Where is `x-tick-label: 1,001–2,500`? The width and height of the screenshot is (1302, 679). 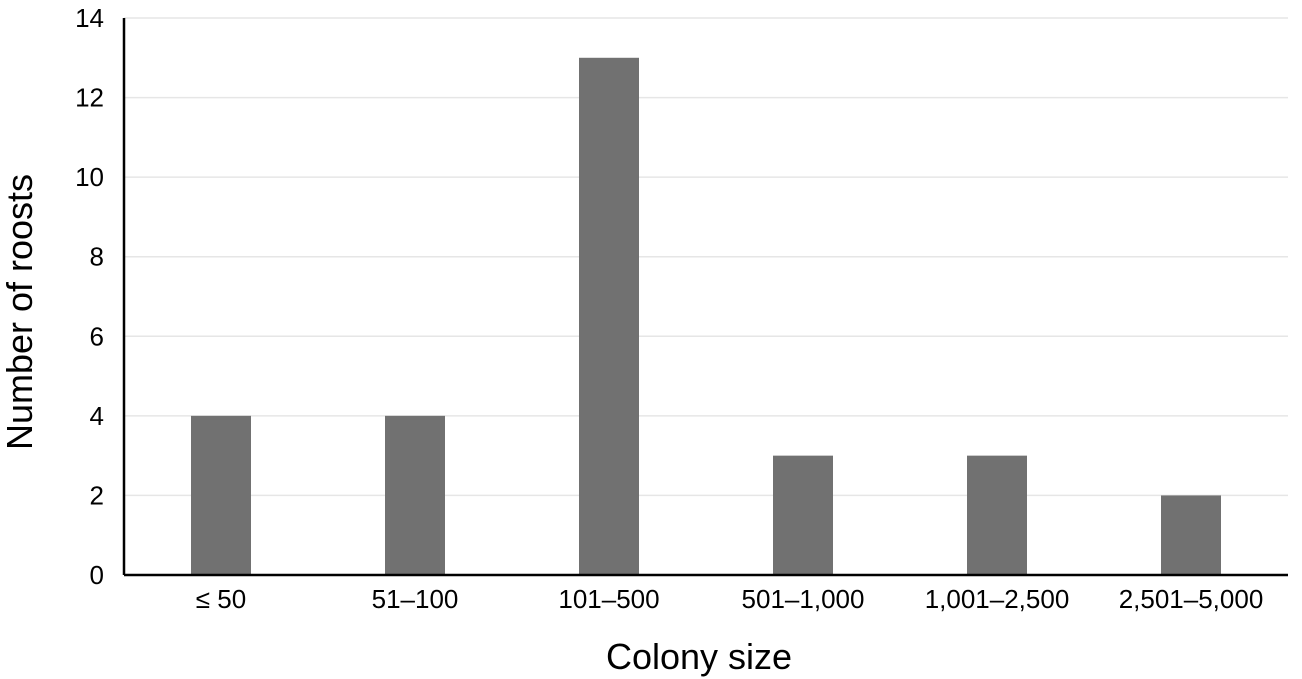
x-tick-label: 1,001–2,500 is located at coordinates (997, 599).